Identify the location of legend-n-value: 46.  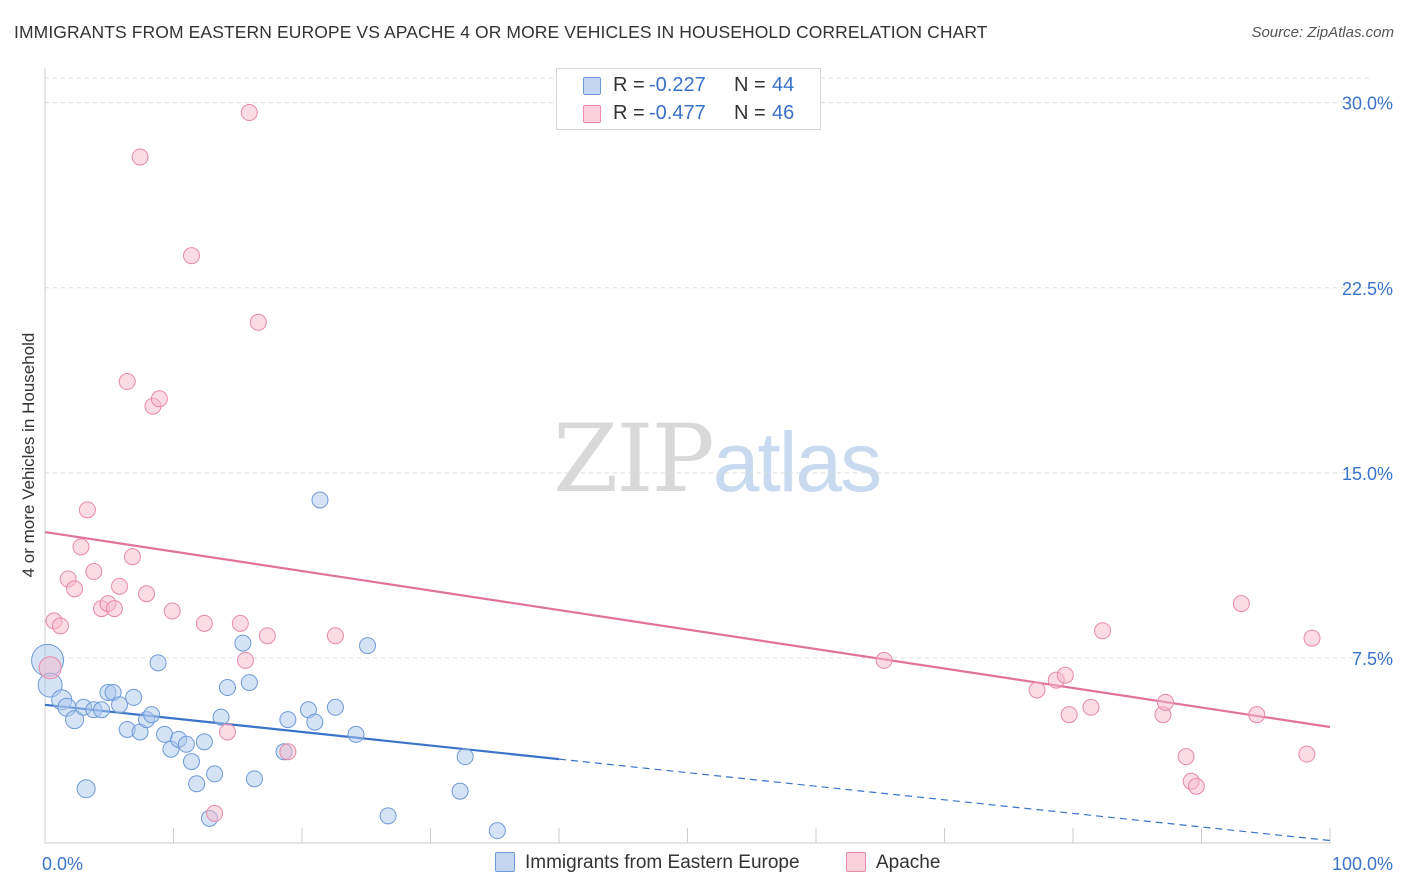
(783, 113).